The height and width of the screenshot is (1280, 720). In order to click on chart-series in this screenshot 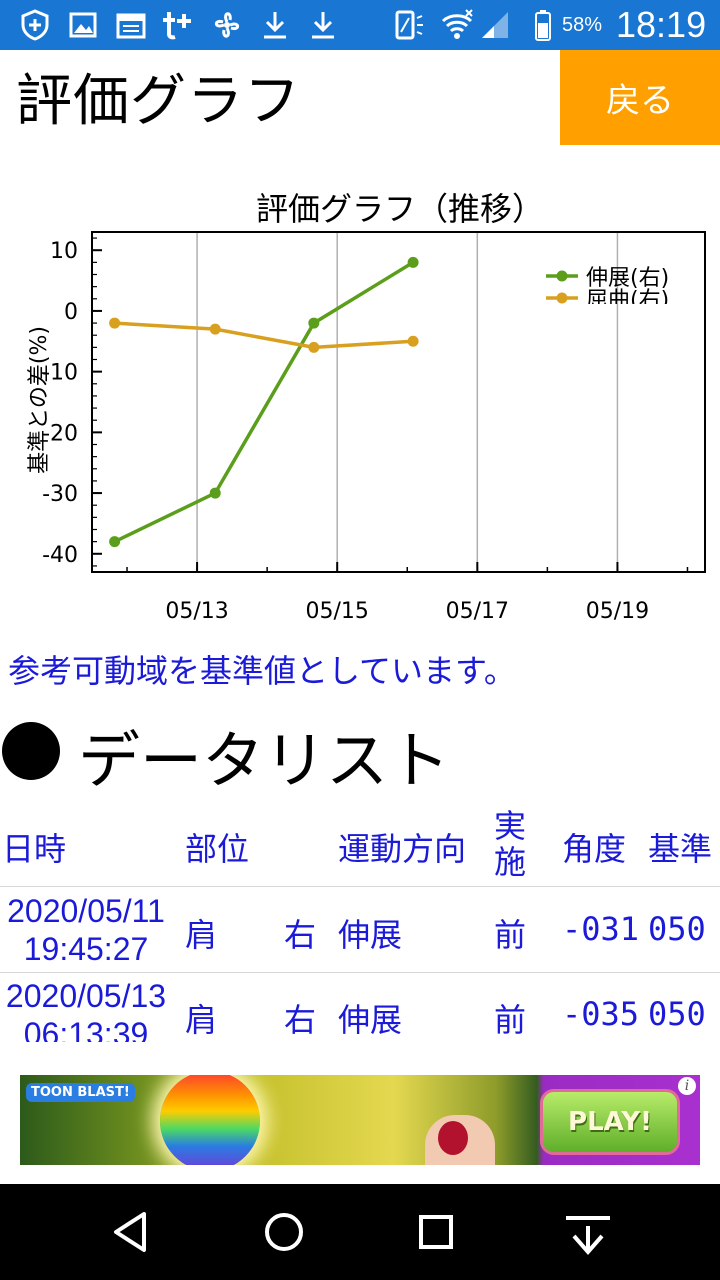, I will do `click(264, 402)`.